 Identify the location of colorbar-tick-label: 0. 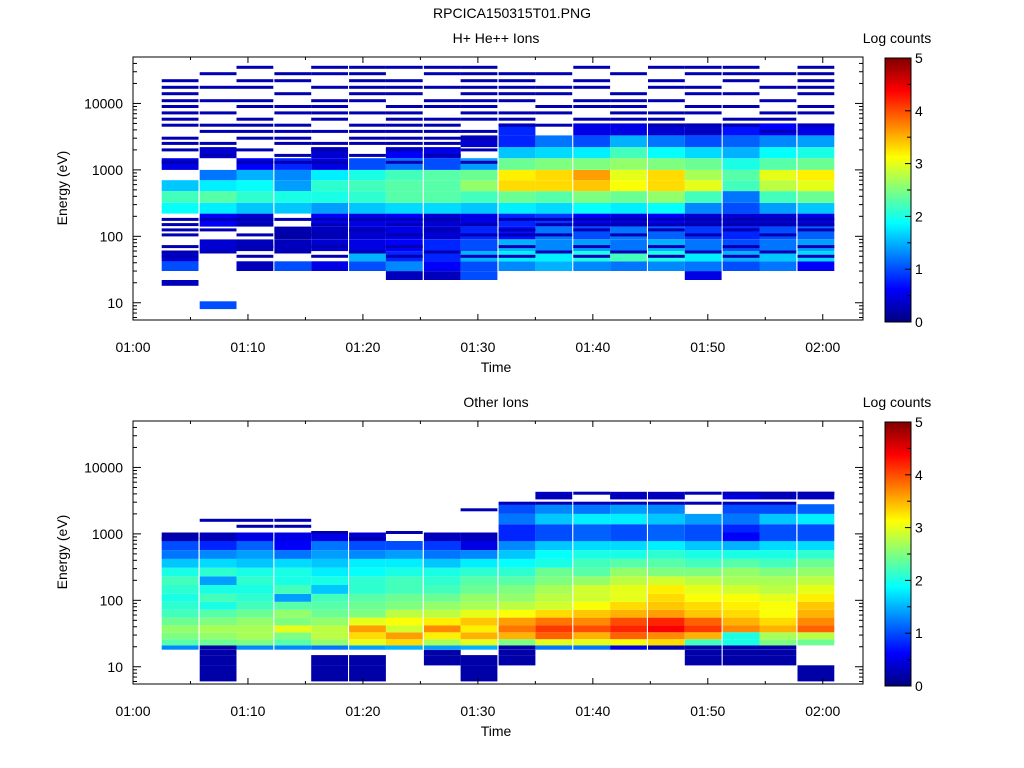
(919, 686).